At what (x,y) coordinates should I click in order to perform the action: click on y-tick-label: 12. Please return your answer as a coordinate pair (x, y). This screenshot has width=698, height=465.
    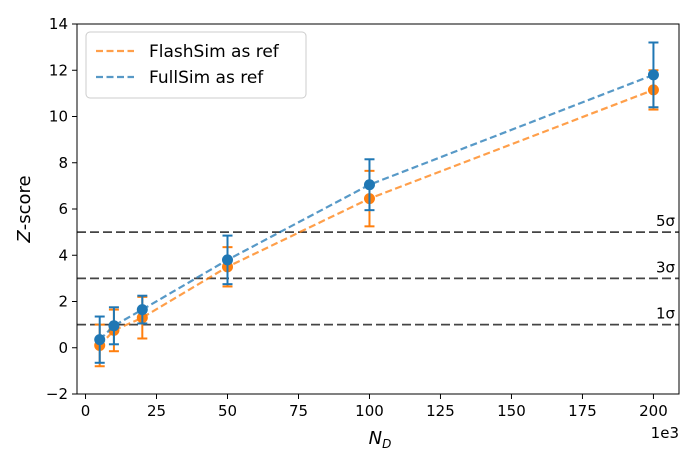
    Looking at the image, I should click on (58, 70).